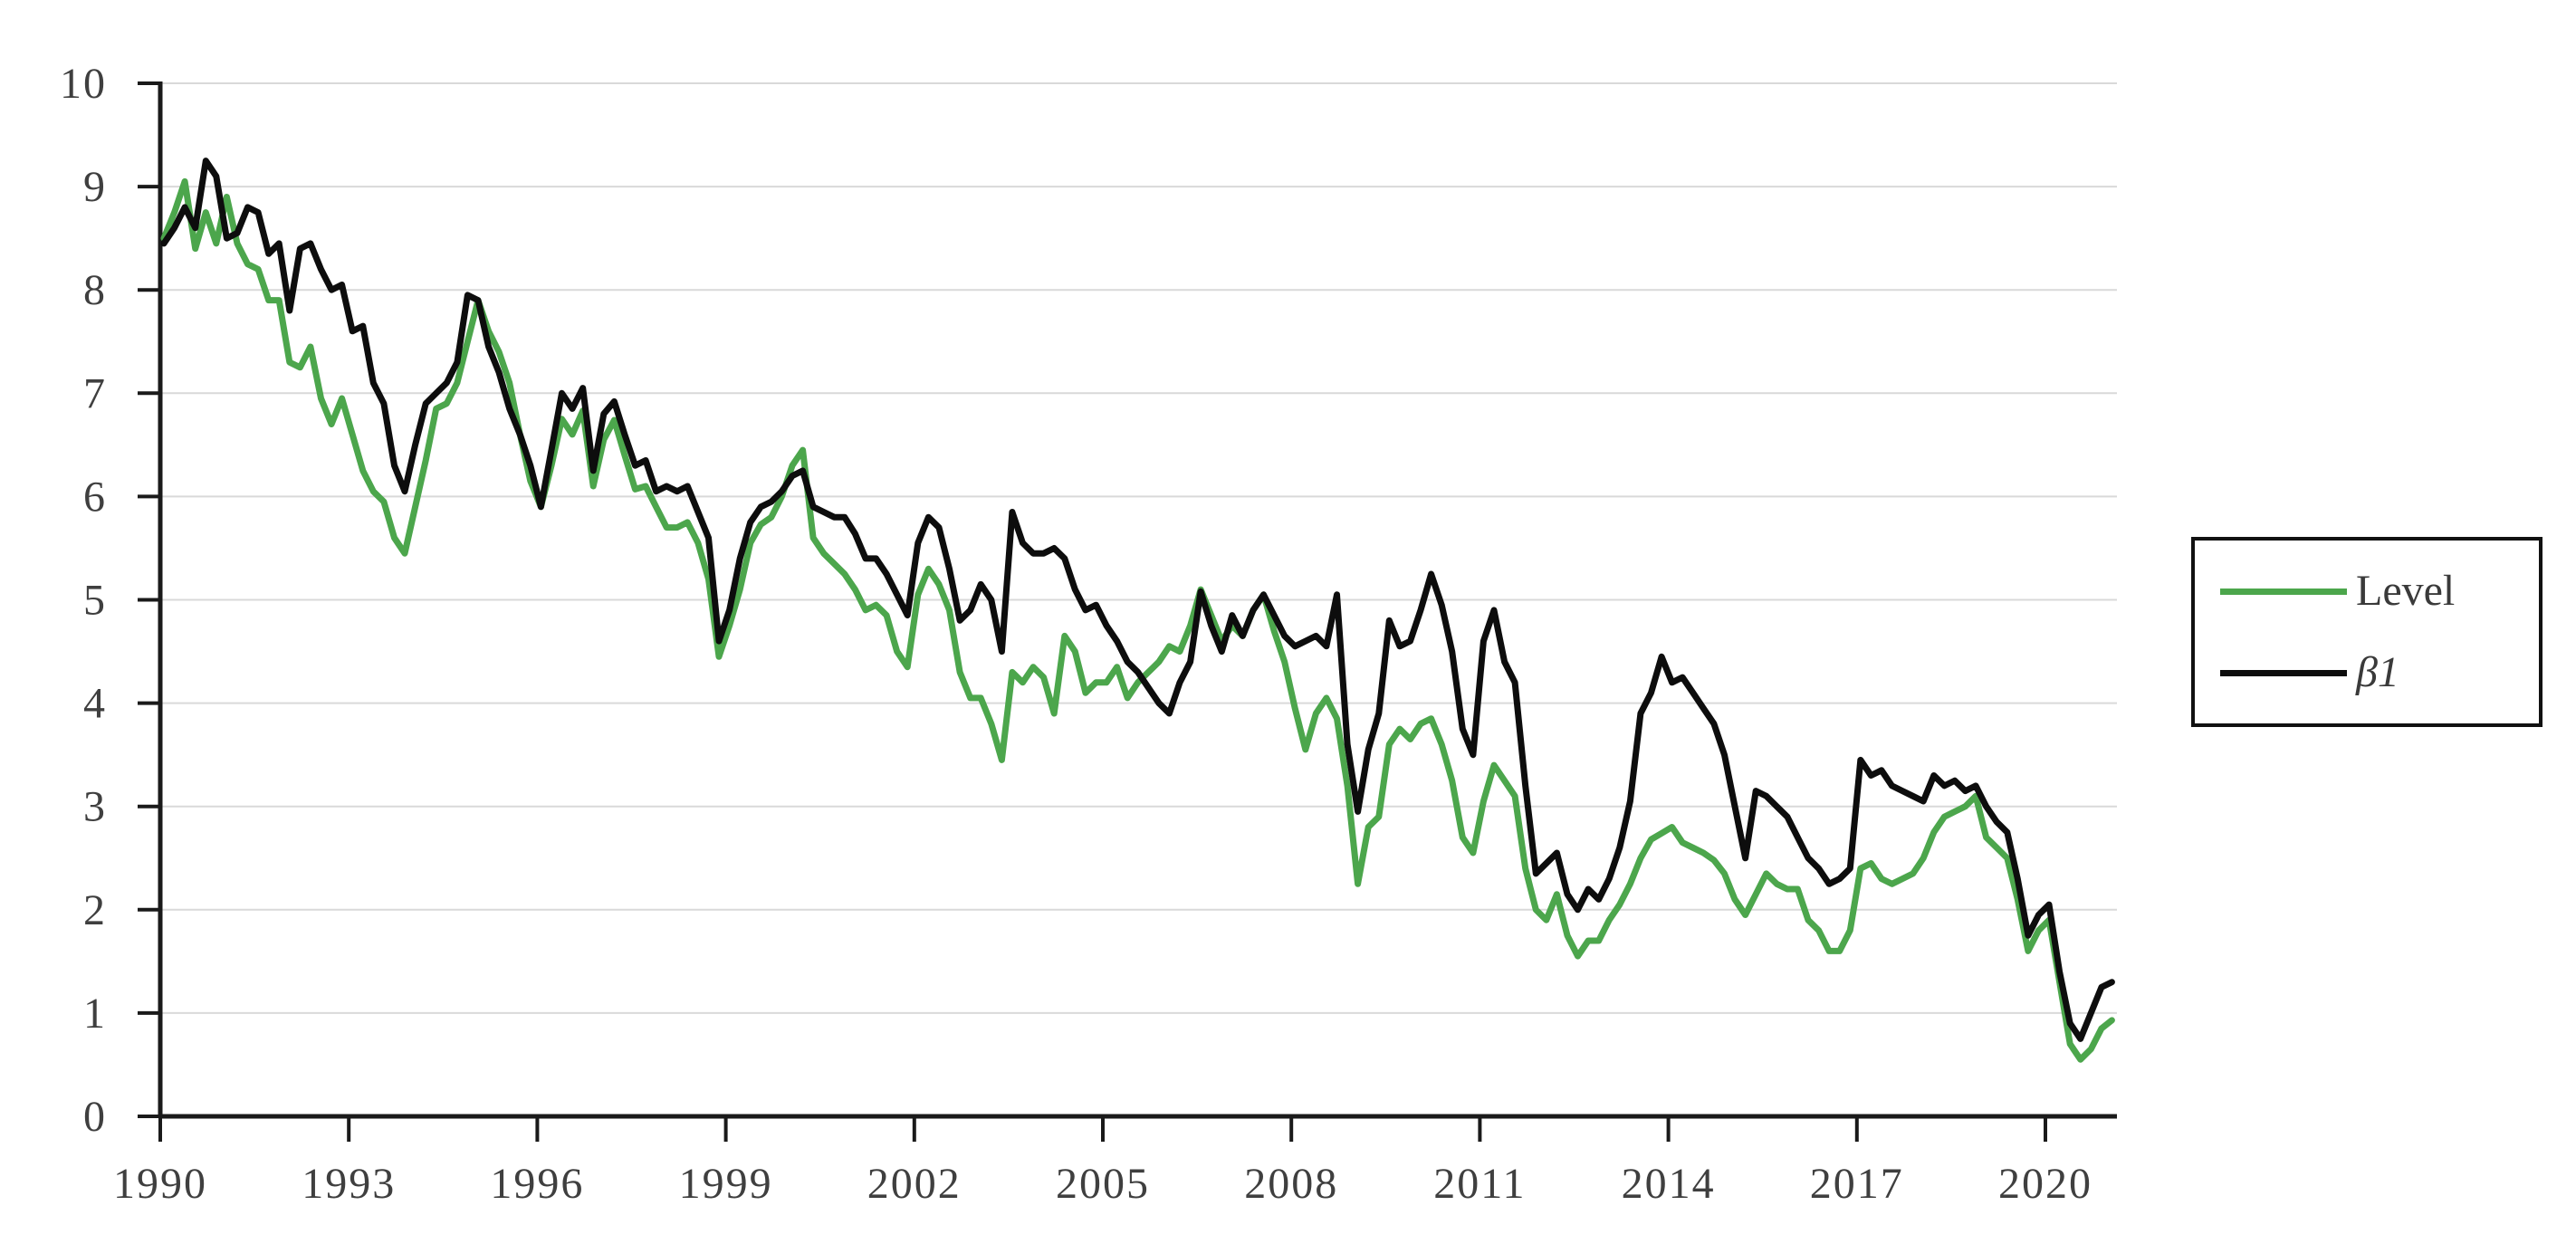  I want to click on x-tick-label-1990: 1990, so click(160, 1184).